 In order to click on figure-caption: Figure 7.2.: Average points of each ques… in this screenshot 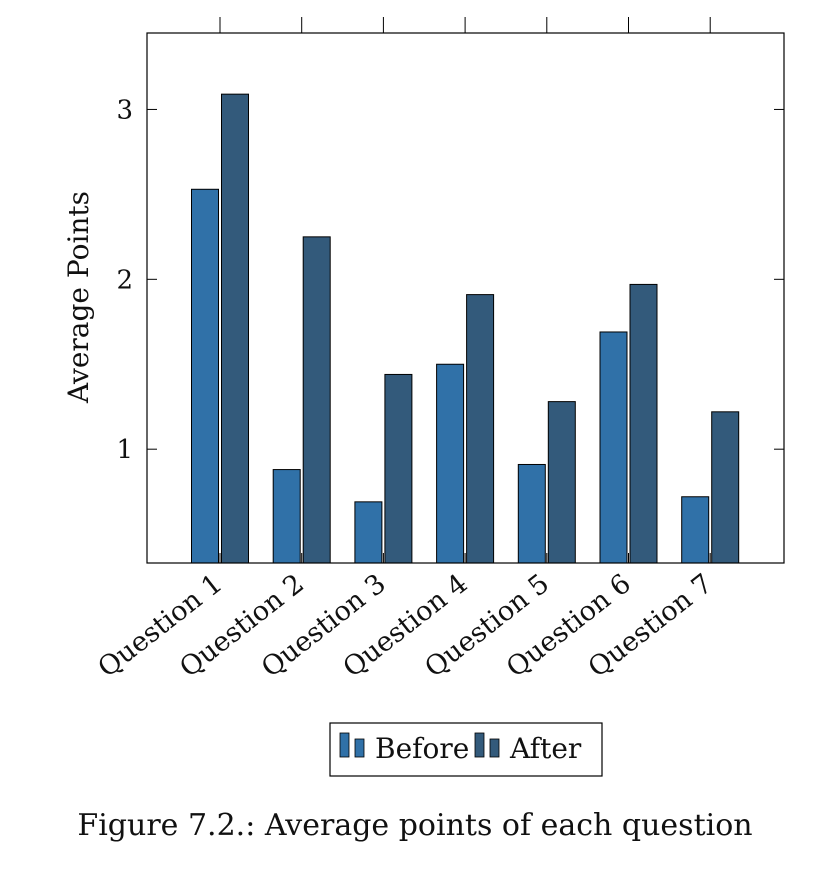, I will do `click(415, 825)`.